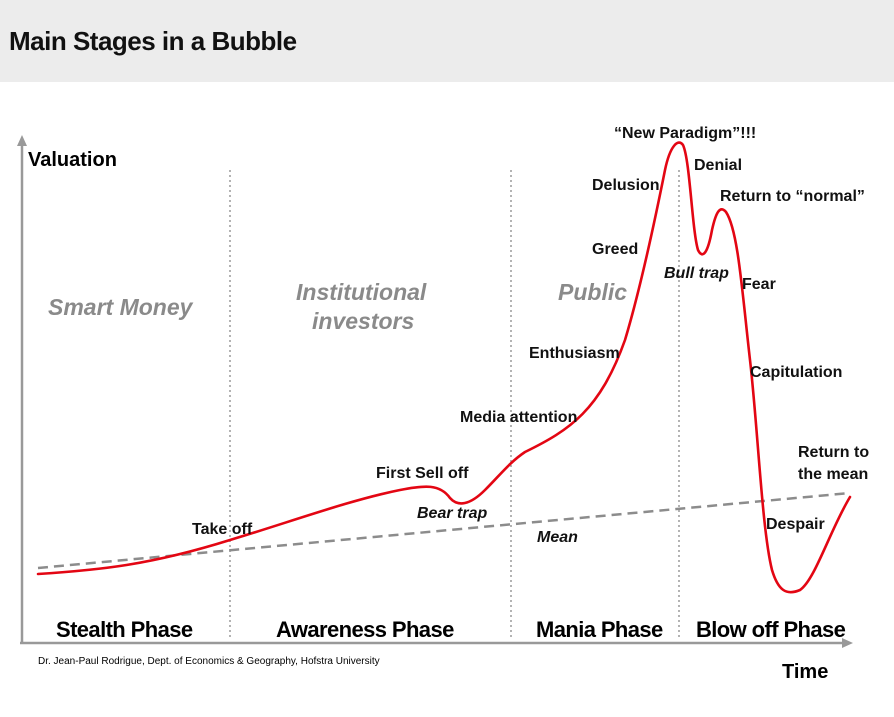 This screenshot has width=894, height=717. I want to click on phase-mania: Mania Phase, so click(599, 629).